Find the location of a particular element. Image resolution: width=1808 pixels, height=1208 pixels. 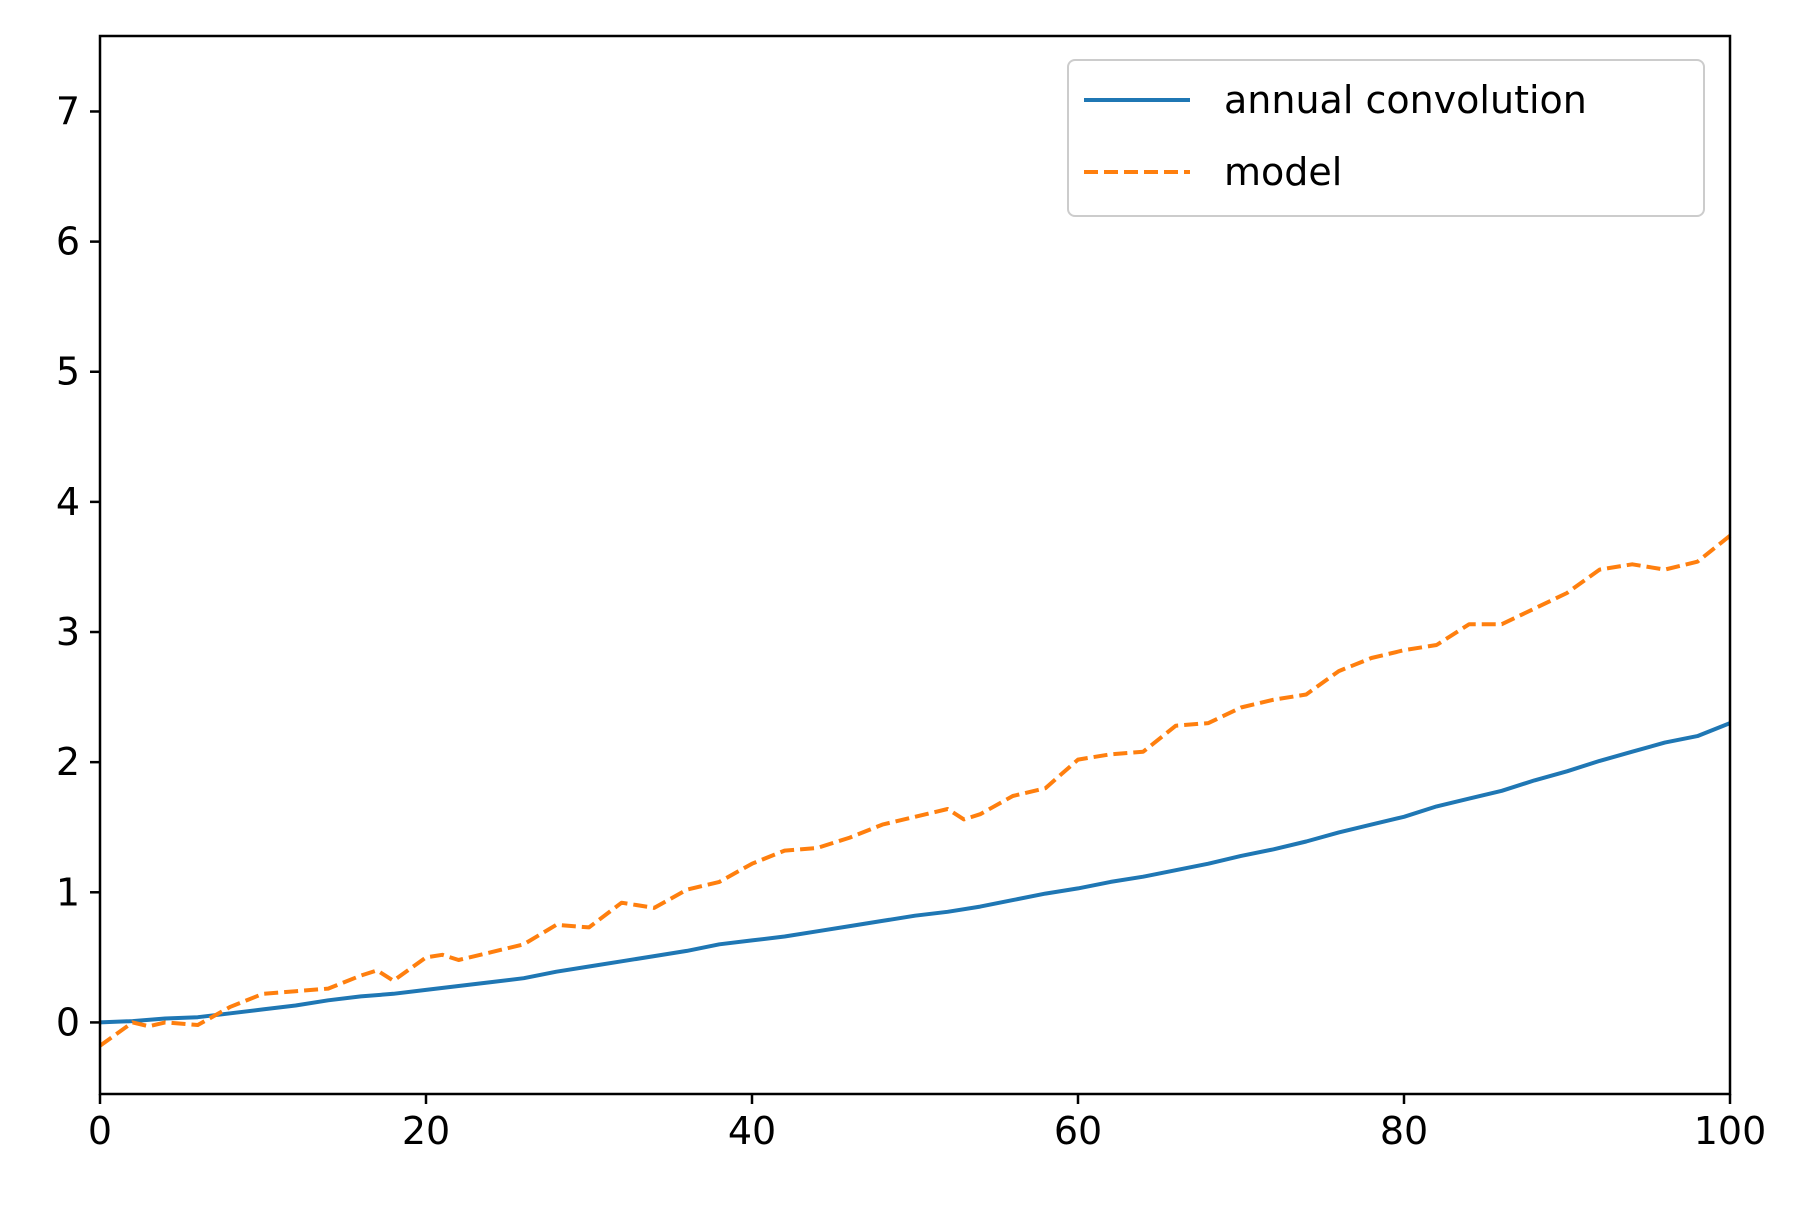

x-tick-label: 80 is located at coordinates (1404, 1131).